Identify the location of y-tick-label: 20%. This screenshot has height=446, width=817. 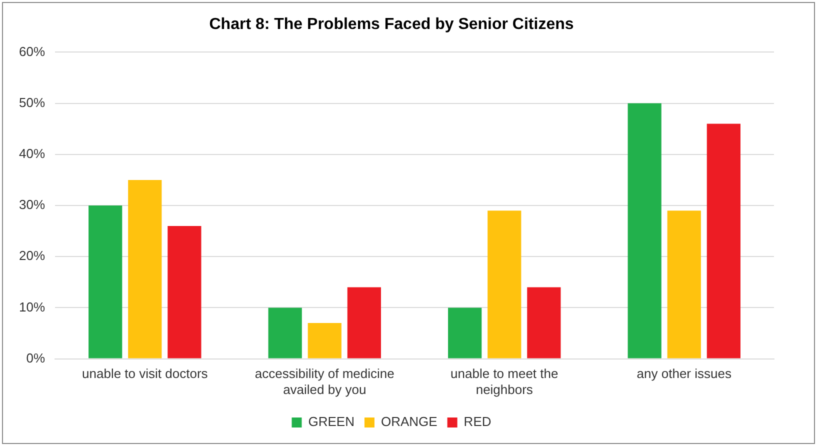
(32, 256).